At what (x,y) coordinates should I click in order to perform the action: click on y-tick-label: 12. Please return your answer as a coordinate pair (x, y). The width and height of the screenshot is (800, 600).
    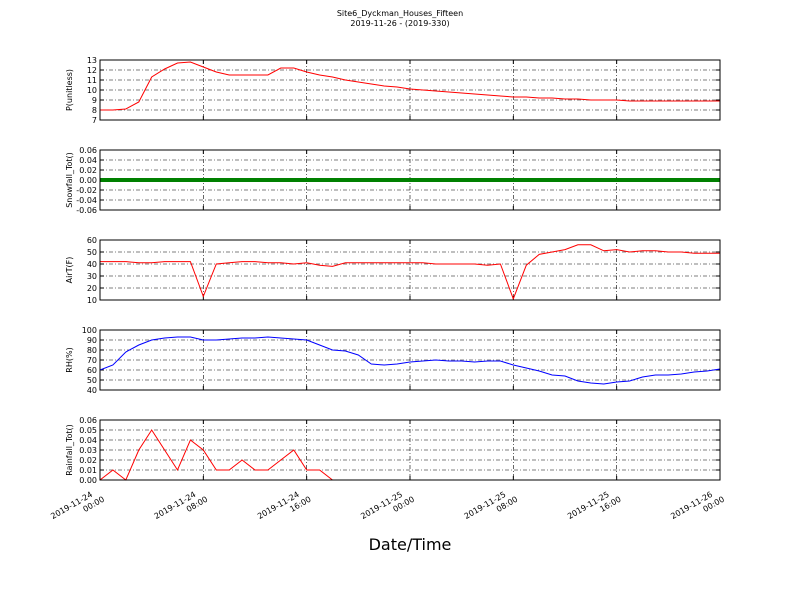
    Looking at the image, I should click on (92, 70).